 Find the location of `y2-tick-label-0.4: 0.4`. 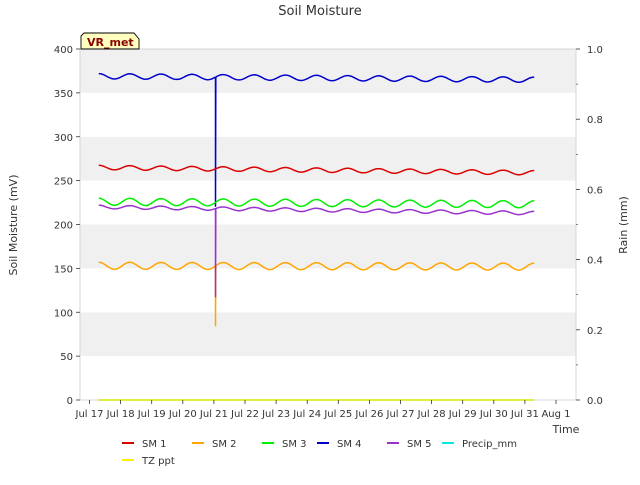

y2-tick-label-0.4: 0.4 is located at coordinates (595, 261).